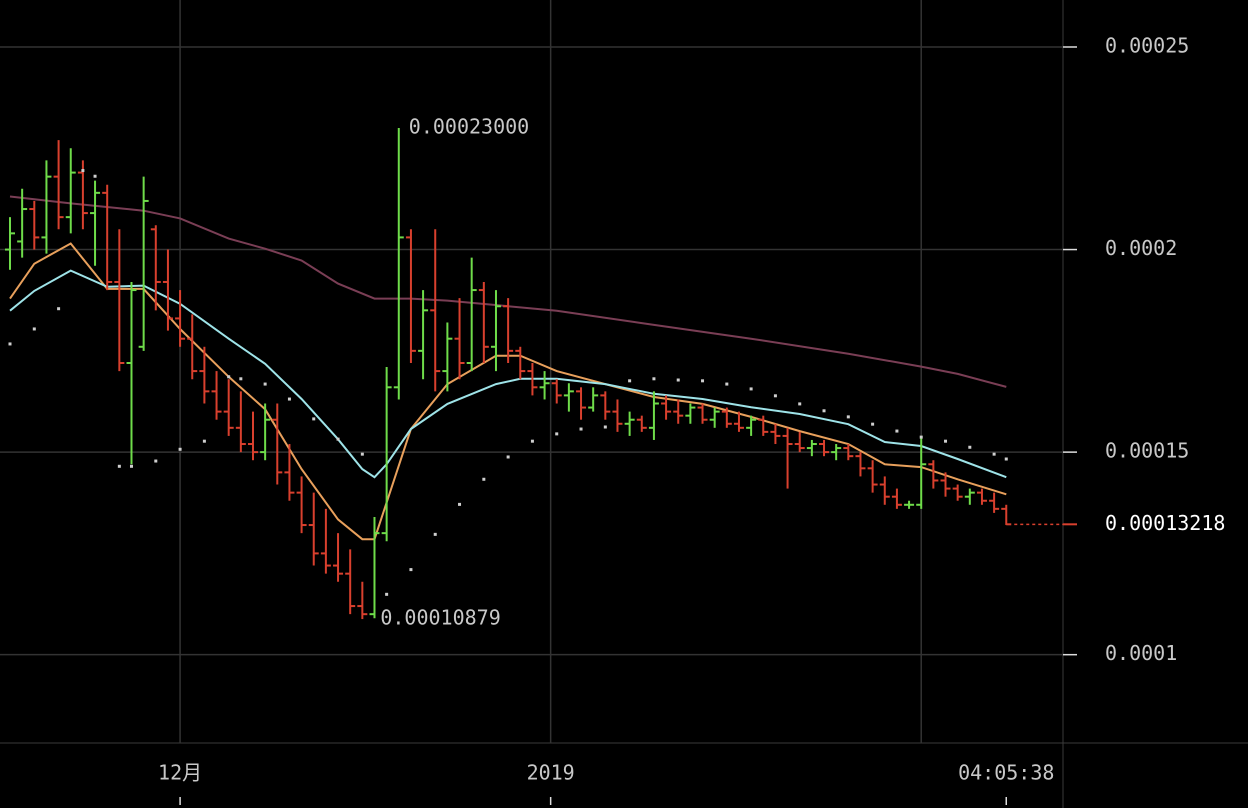 This screenshot has height=808, width=1248. Describe the element at coordinates (469, 127) in the screenshot. I see `extreme-label: 0.00023000` at that location.